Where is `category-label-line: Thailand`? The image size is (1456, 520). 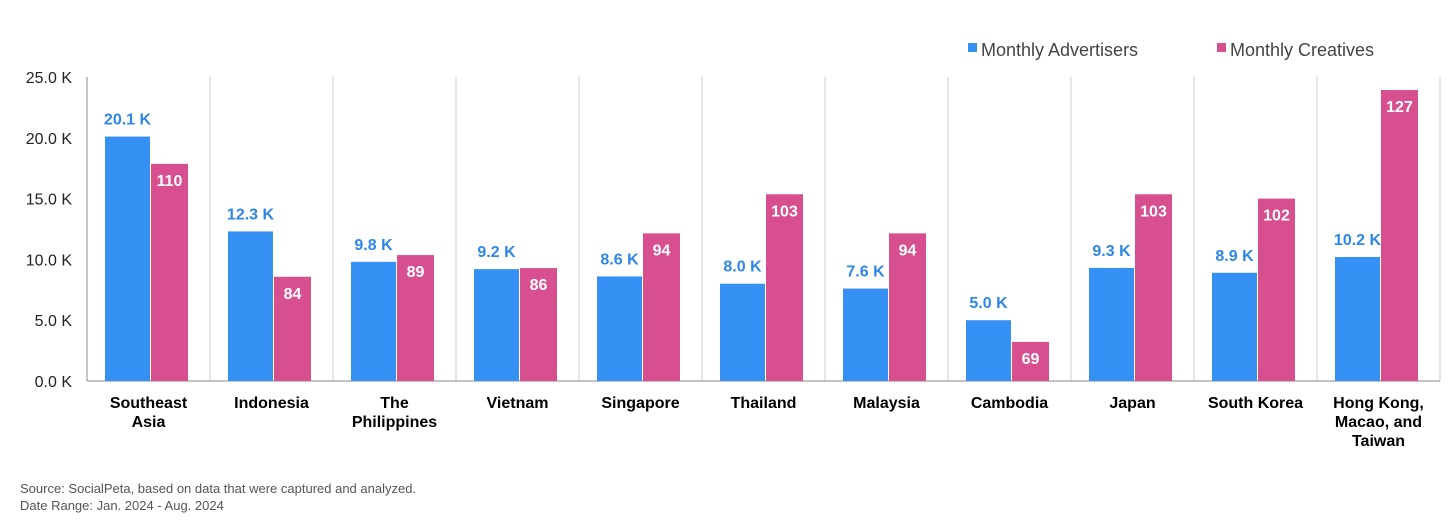 category-label-line: Thailand is located at coordinates (764, 403).